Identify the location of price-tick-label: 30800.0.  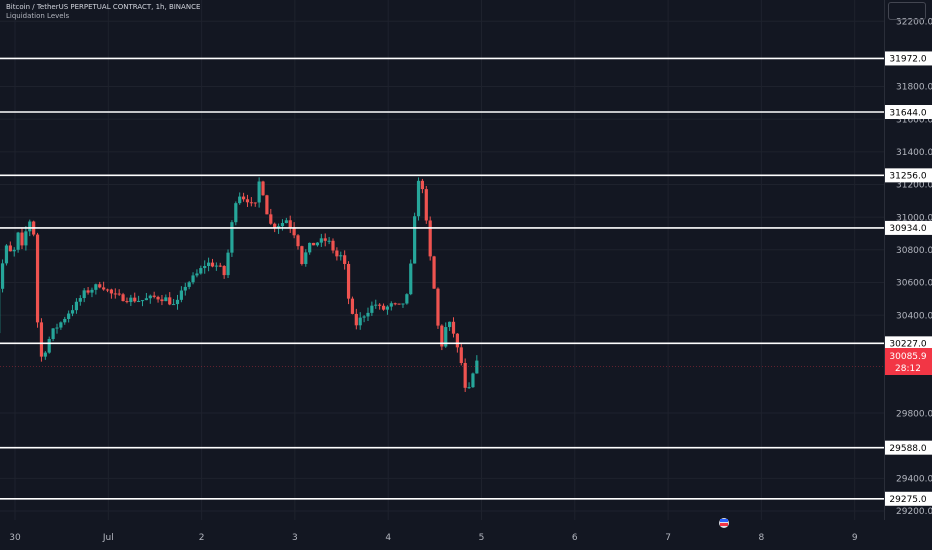
(914, 251).